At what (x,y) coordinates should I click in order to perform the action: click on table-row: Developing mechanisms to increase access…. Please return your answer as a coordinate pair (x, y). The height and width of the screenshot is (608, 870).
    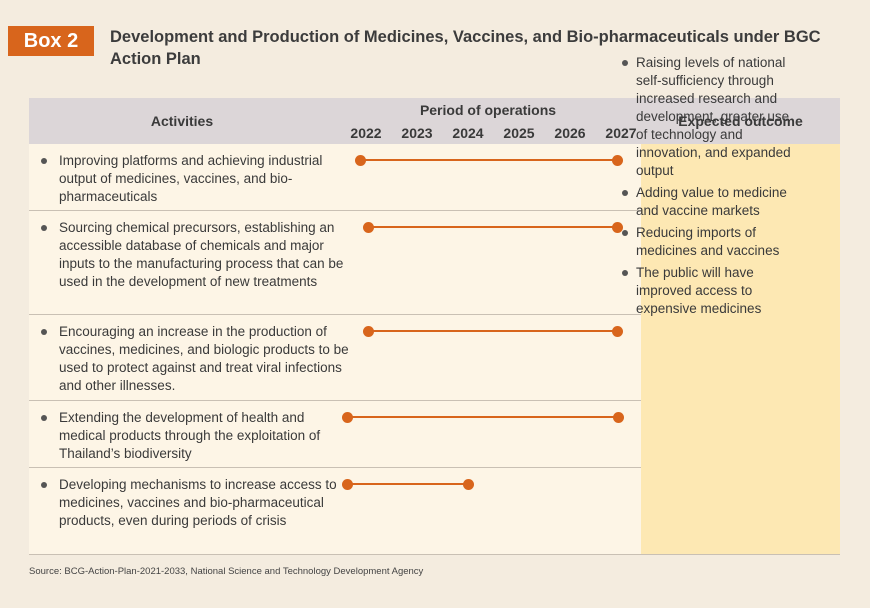
    Looking at the image, I should click on (335, 511).